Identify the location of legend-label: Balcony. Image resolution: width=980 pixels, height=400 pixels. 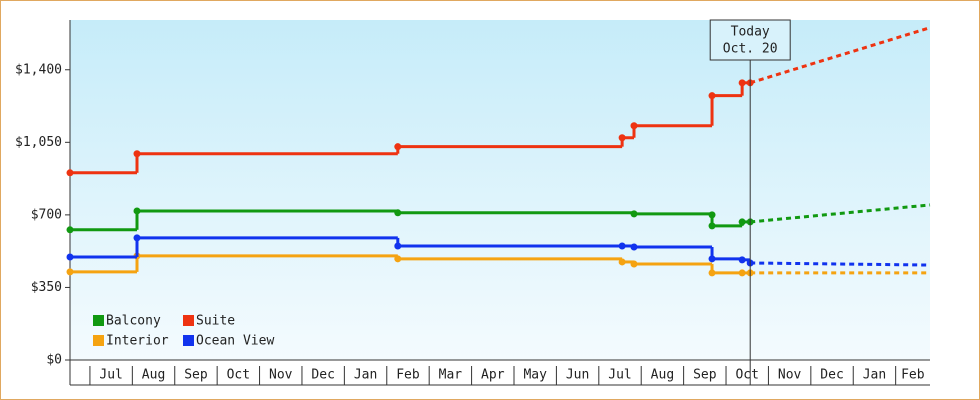
(133, 321).